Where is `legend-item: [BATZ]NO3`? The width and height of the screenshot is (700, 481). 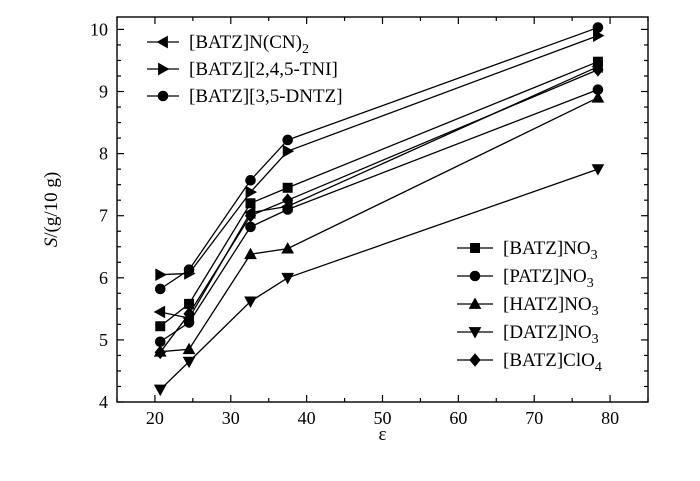 legend-item: [BATZ]NO3 is located at coordinates (527, 250).